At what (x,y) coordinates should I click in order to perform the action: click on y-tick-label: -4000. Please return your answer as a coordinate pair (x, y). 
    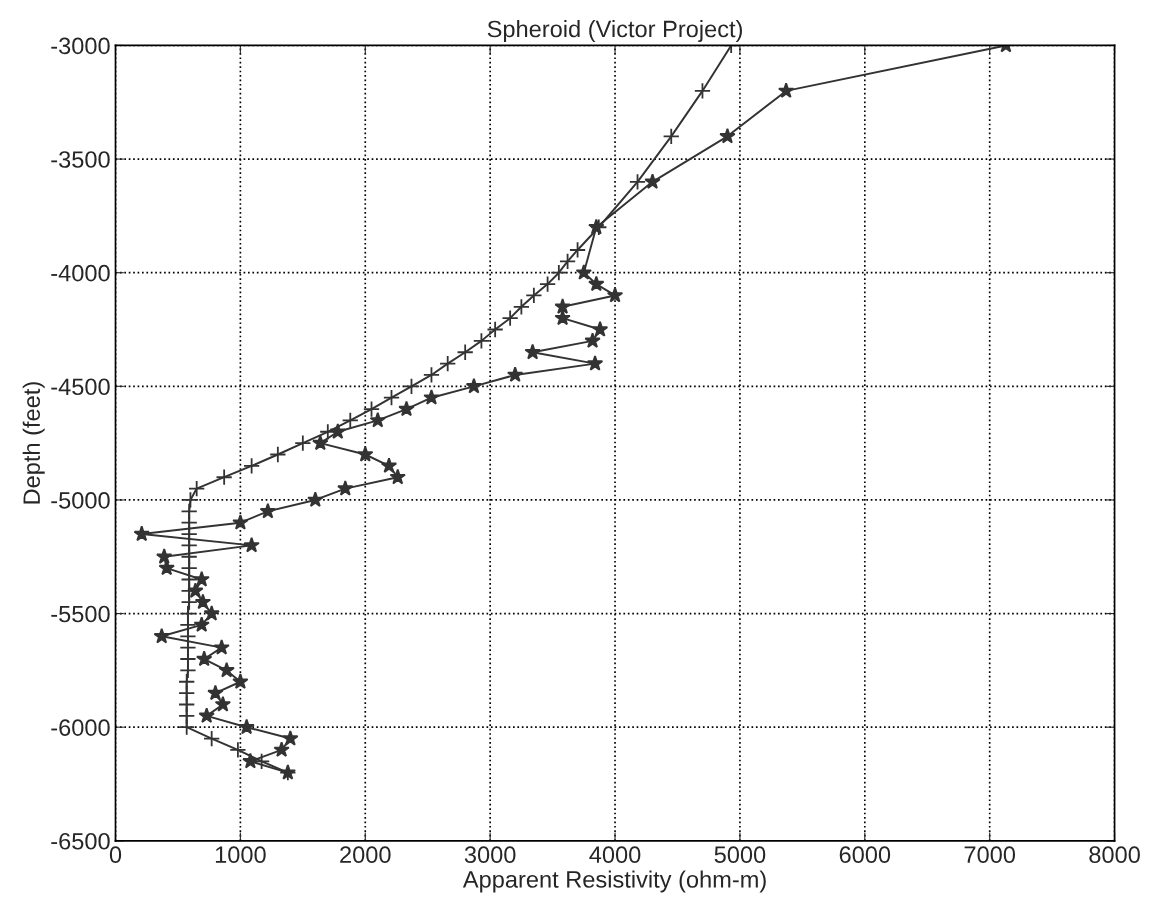
    Looking at the image, I should click on (80, 273).